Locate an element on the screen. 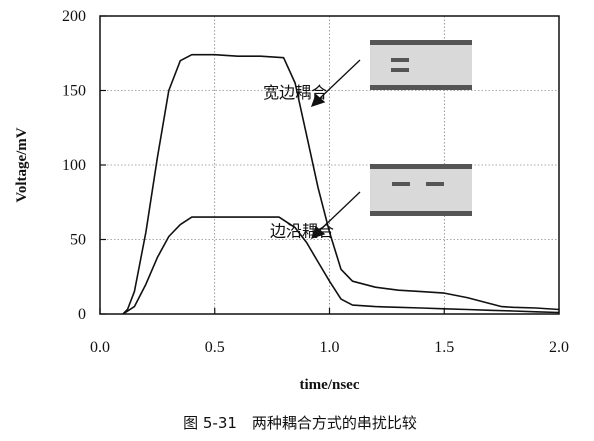  inset-broadside-dielectric is located at coordinates (421, 65).